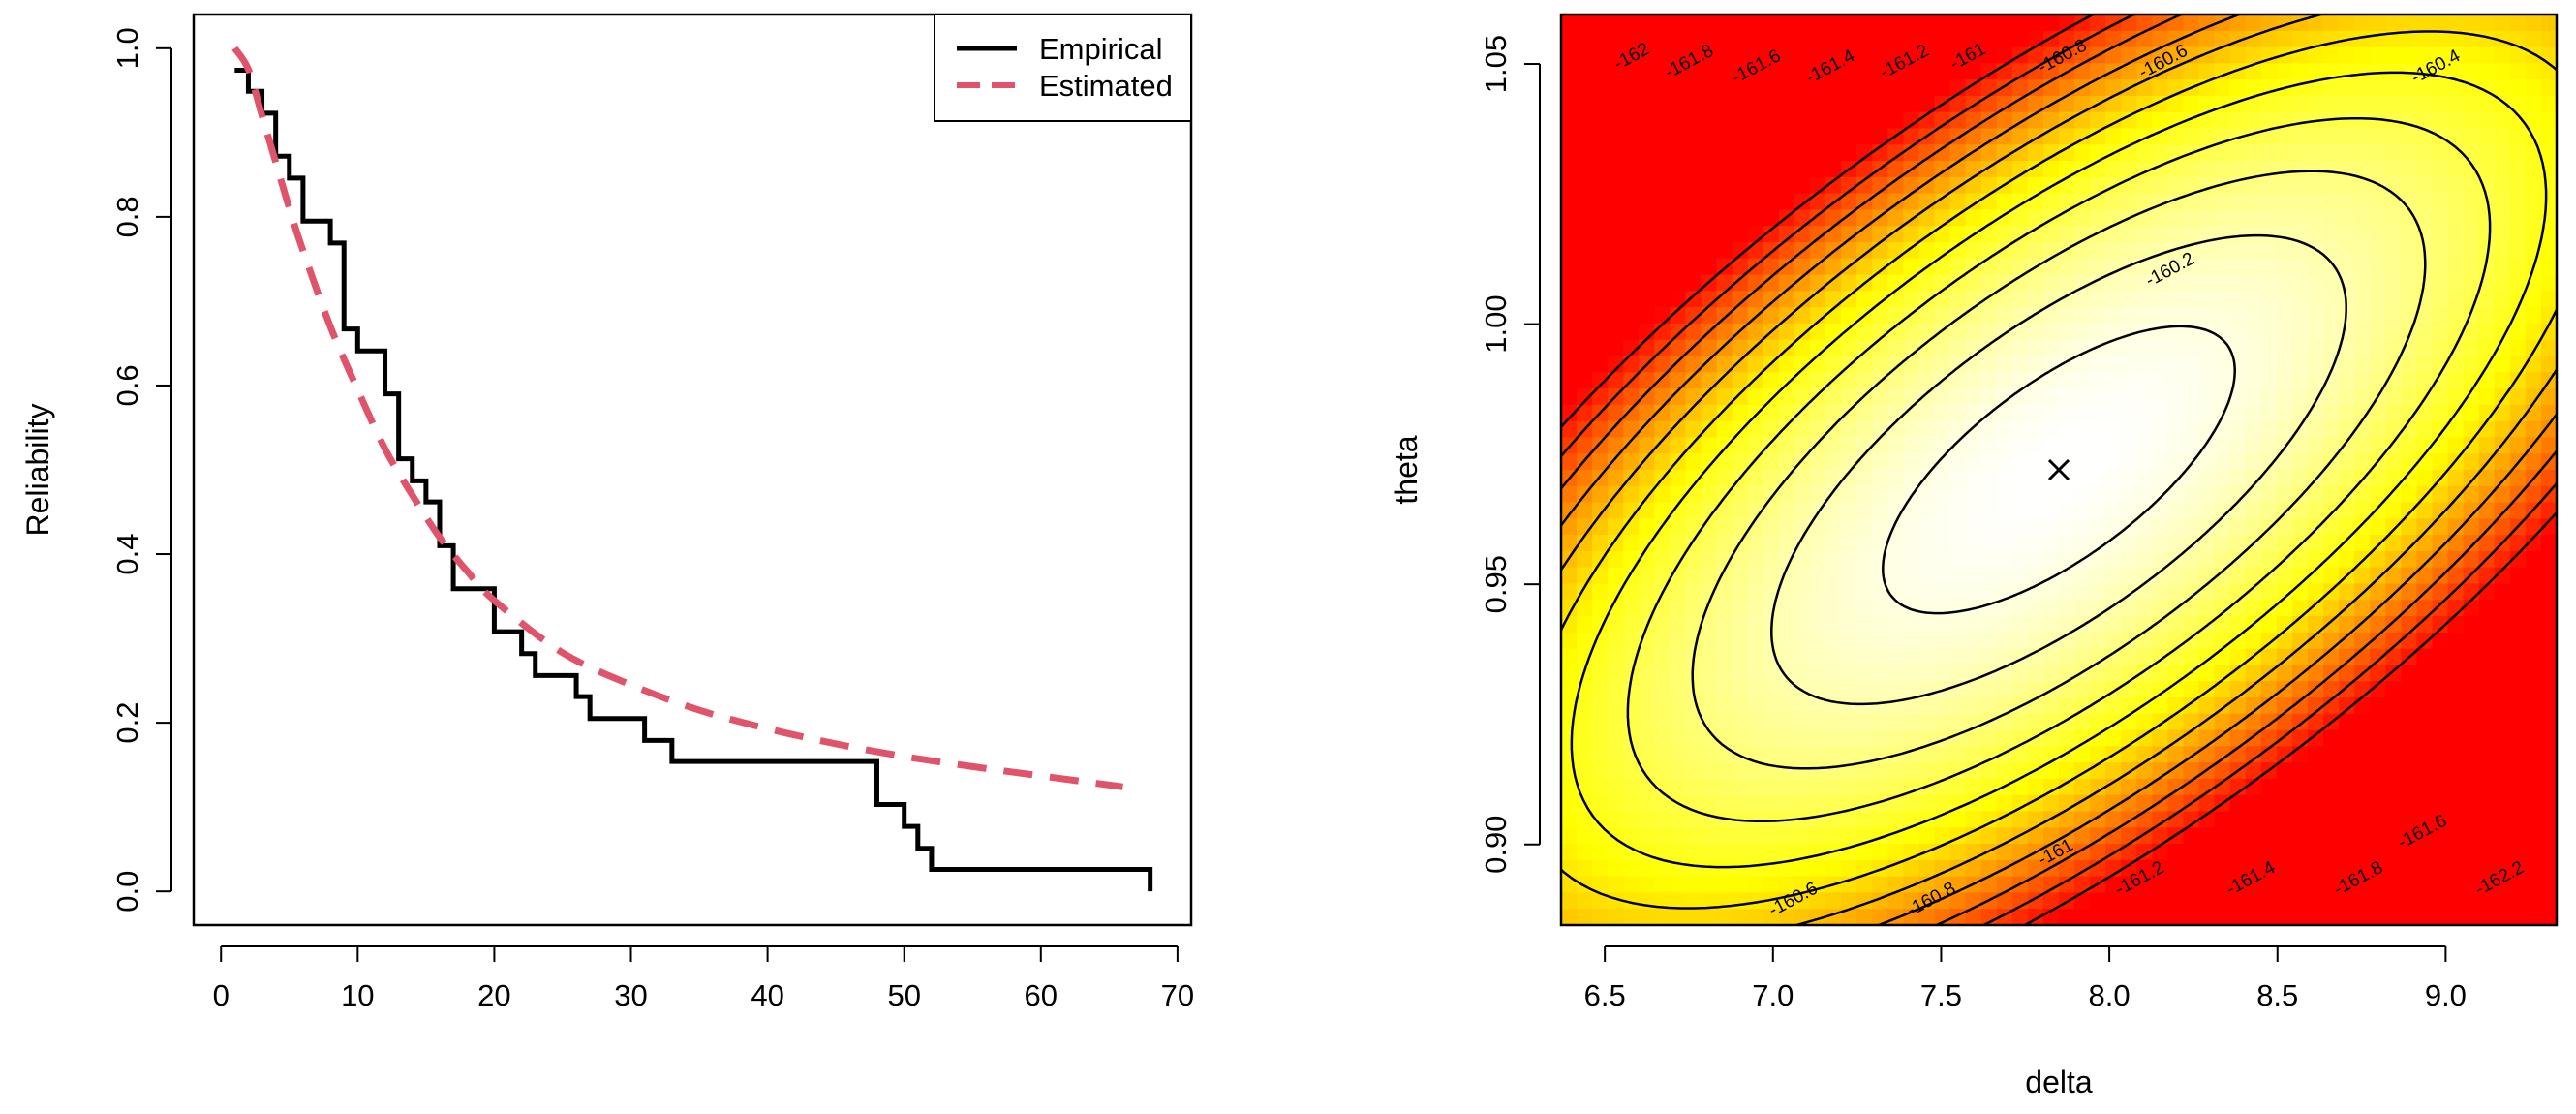  Describe the element at coordinates (127, 216) in the screenshot. I see `y-tick-label: 0.8` at that location.